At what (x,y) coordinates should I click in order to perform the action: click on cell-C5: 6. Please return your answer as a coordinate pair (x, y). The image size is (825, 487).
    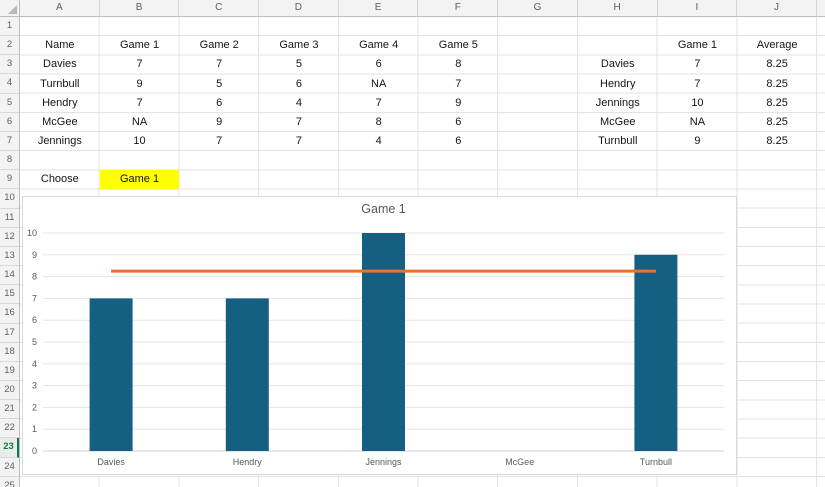
    Looking at the image, I should click on (219, 102).